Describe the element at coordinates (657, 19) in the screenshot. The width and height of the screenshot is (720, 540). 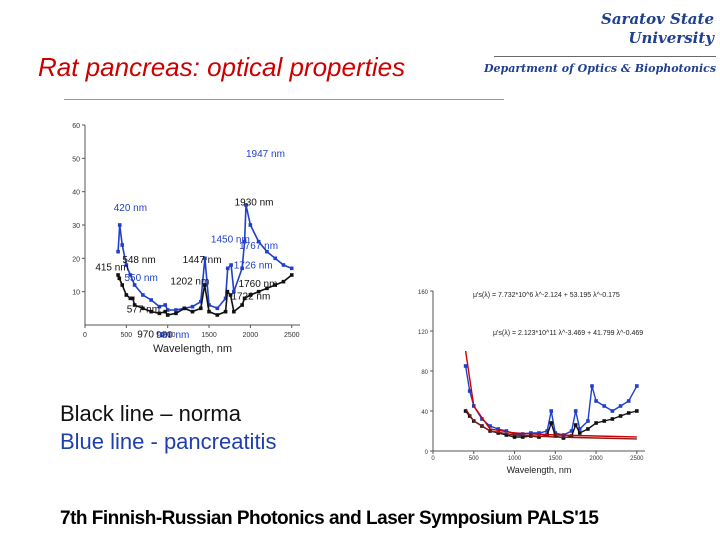
I see `university-line-1: Saratov State` at that location.